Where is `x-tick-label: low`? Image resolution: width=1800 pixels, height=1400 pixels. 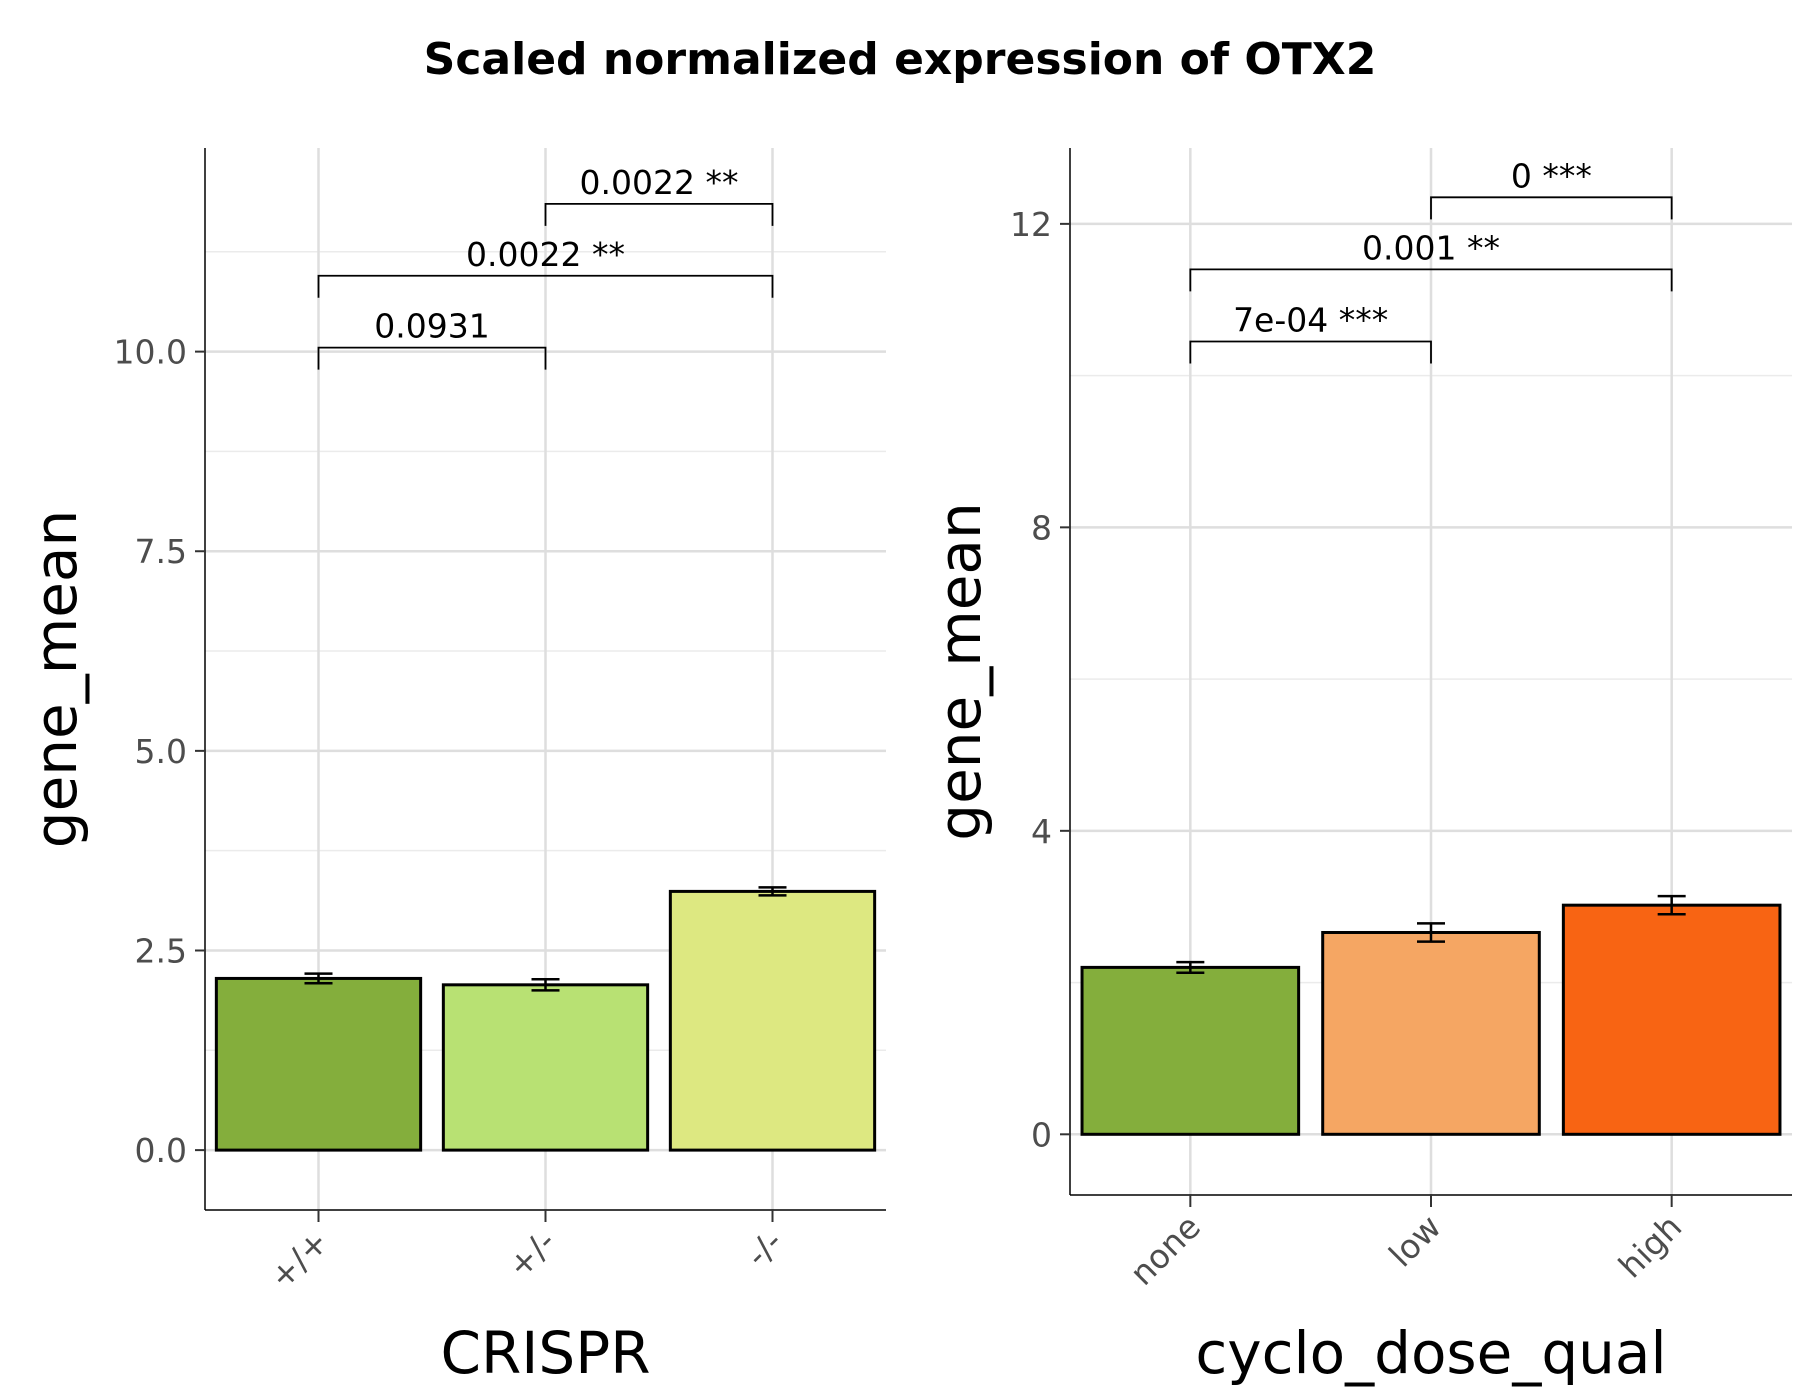 x-tick-label: low is located at coordinates (1414, 1240).